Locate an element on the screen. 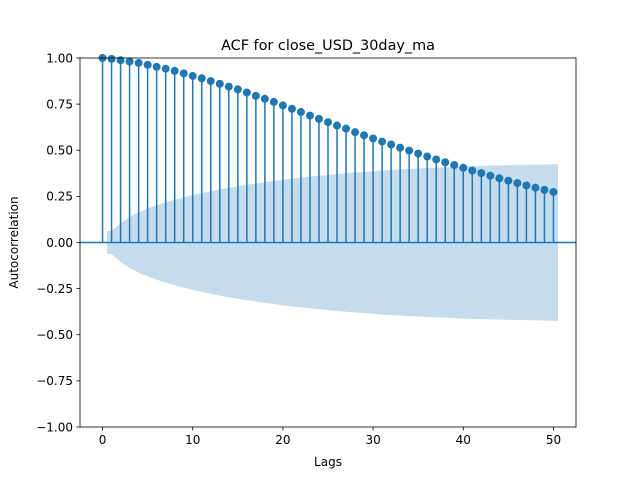  x-ticks: 0 10 20 30 40 50 is located at coordinates (330, 437).